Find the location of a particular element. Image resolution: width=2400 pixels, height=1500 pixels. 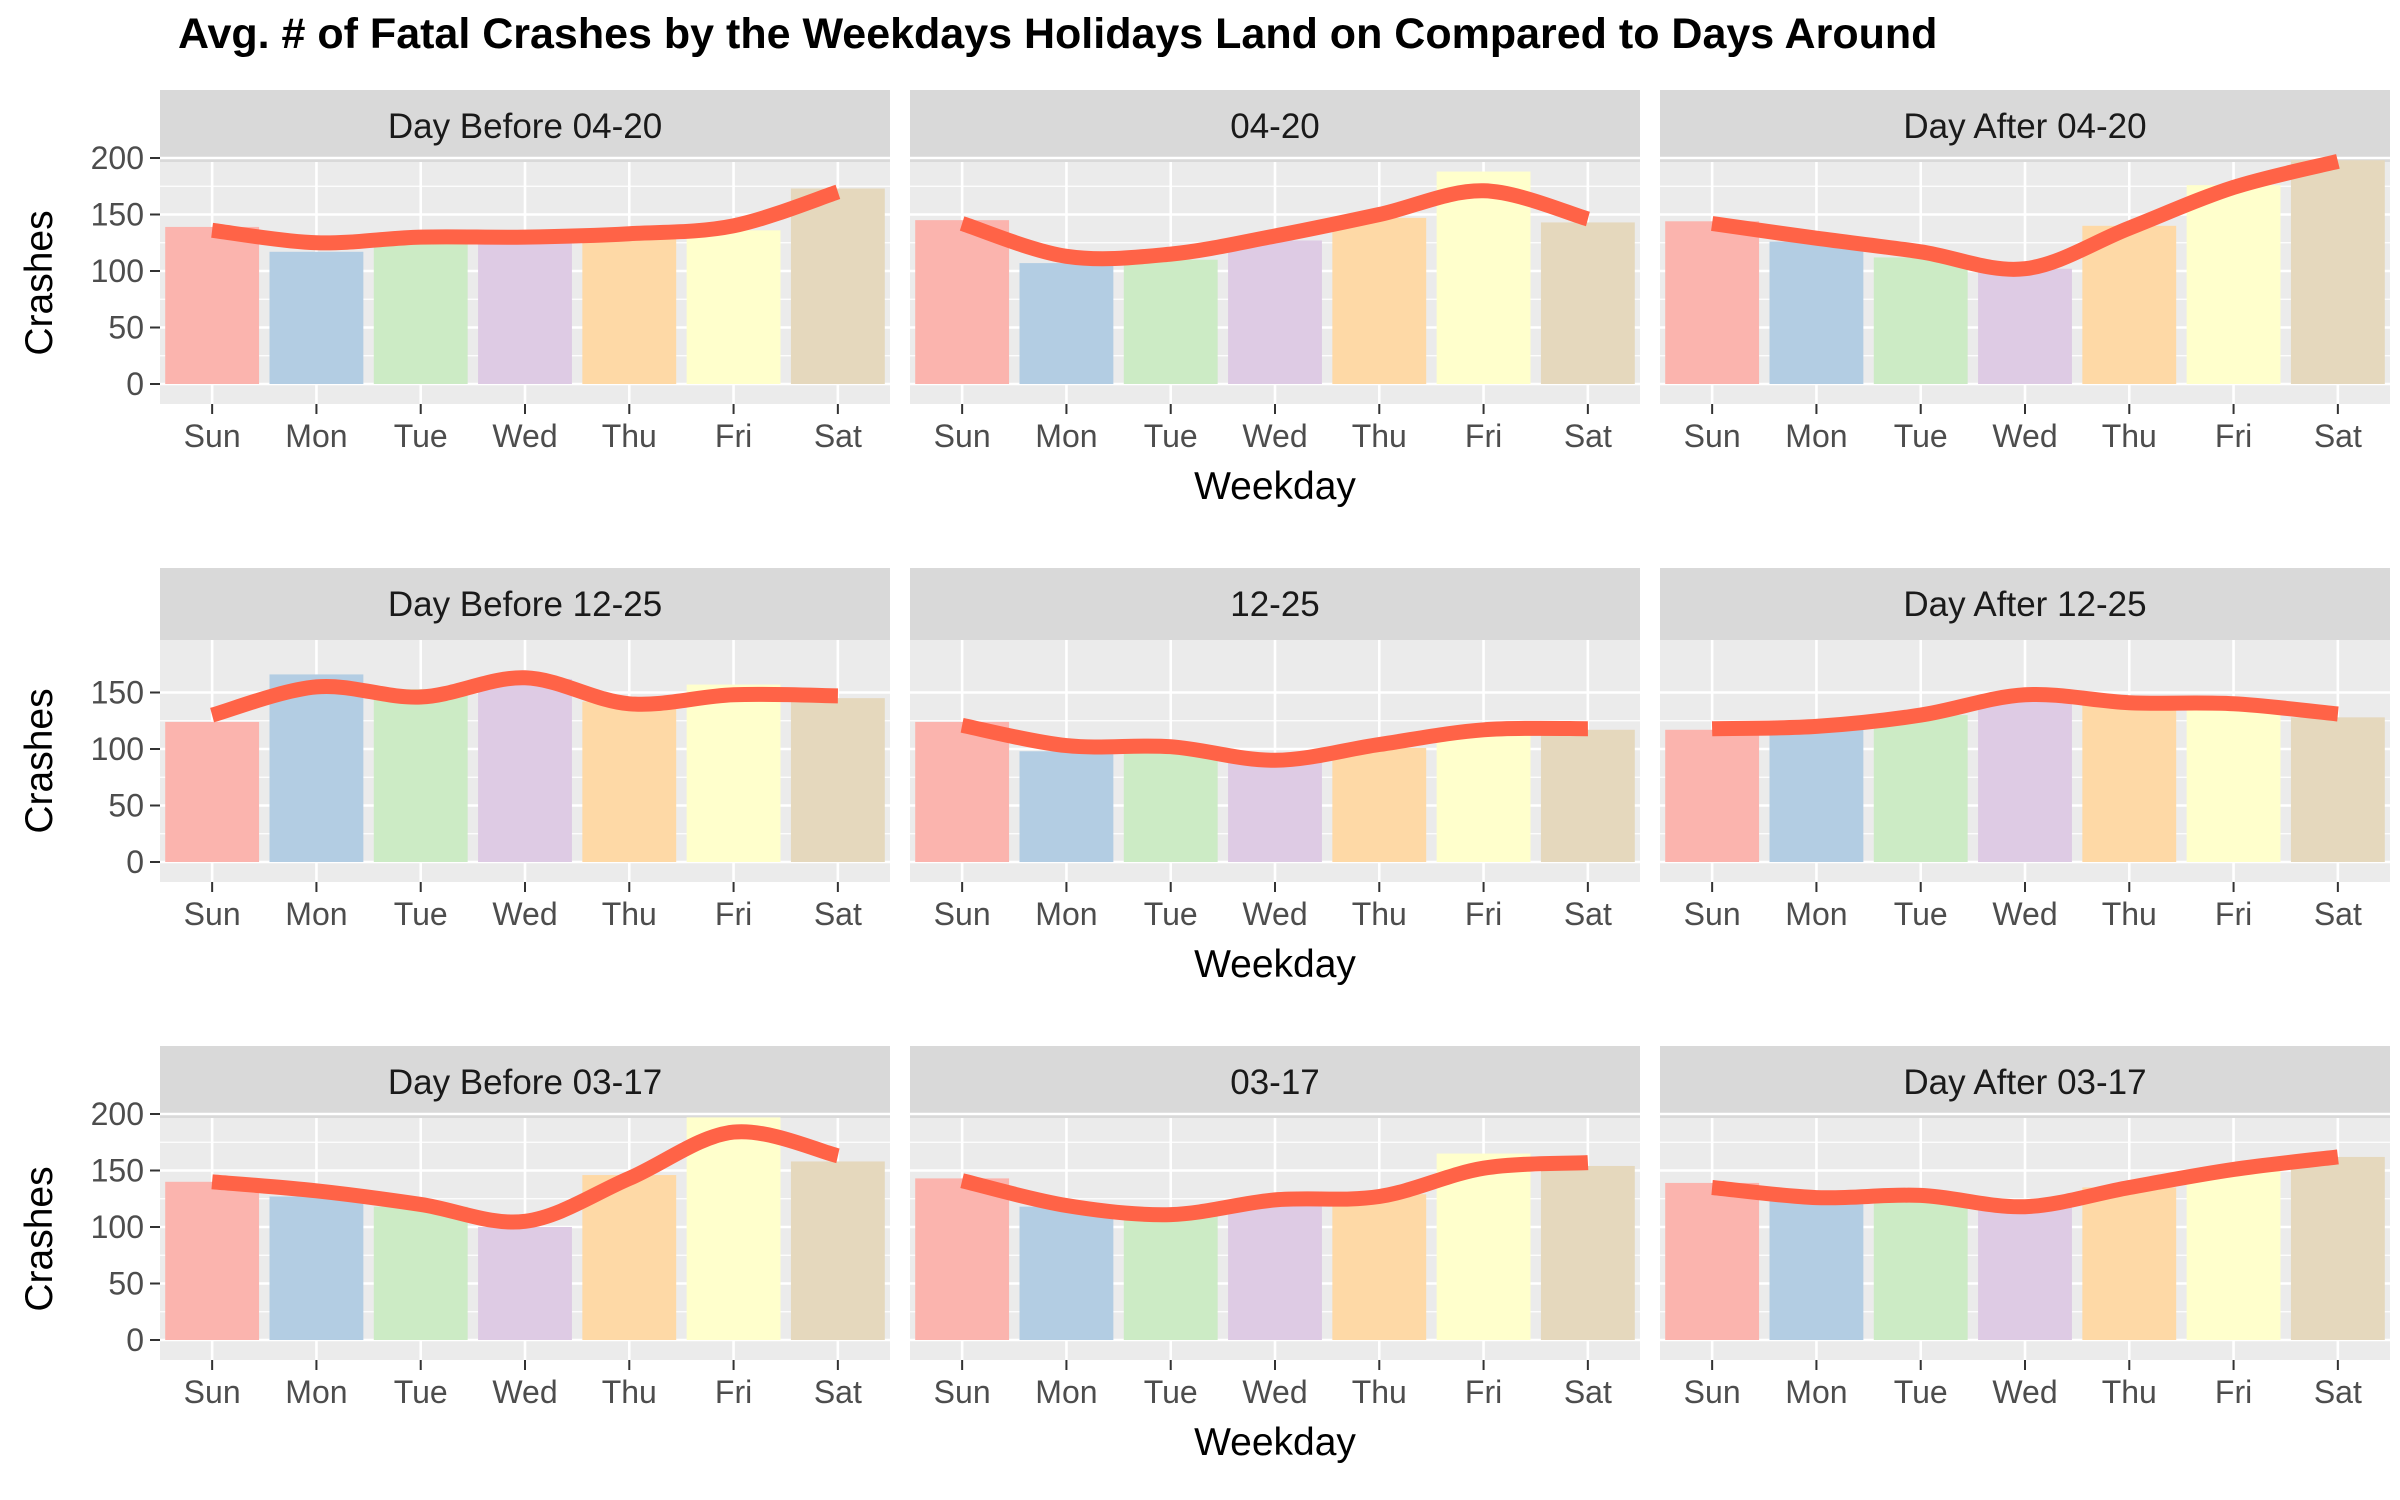

facet-strip-label: Day After 12-25 is located at coordinates (2024, 604).